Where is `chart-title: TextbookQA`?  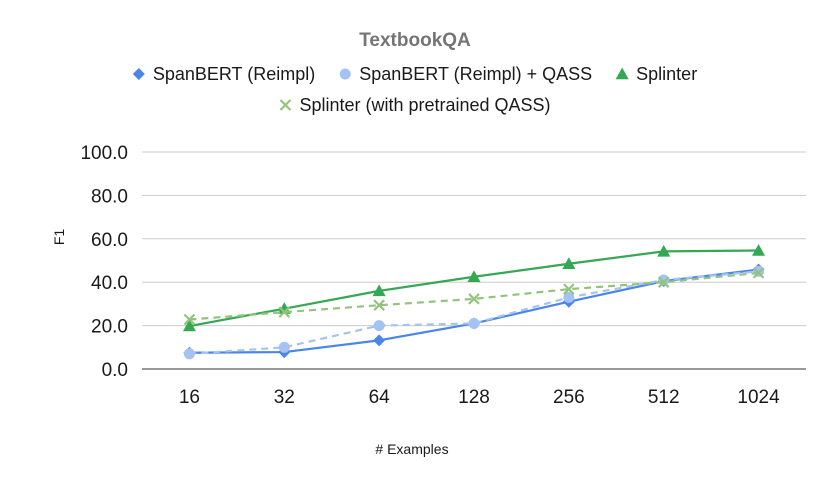 chart-title: TextbookQA is located at coordinates (415, 40).